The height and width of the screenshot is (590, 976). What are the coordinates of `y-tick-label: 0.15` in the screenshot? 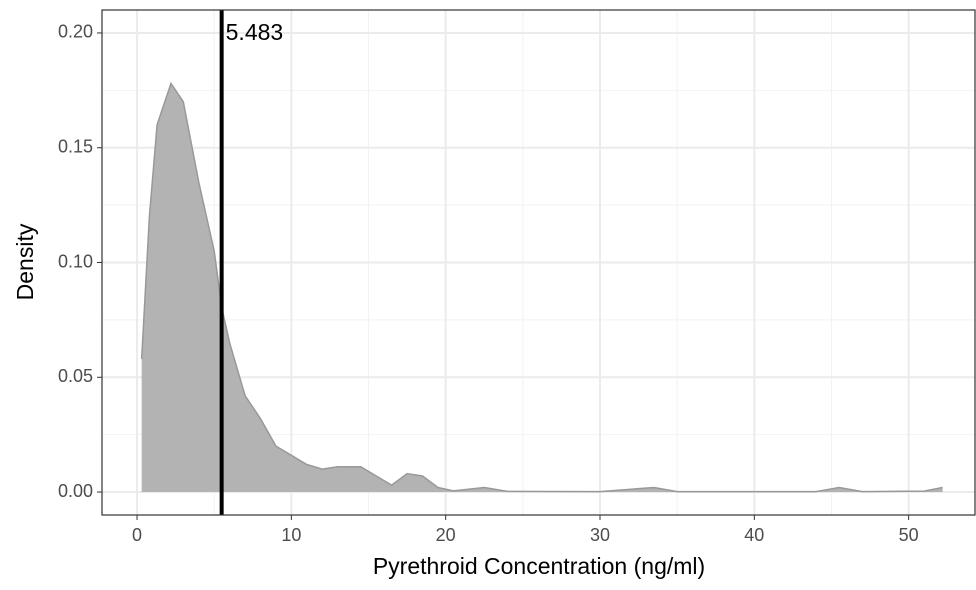 It's located at (75, 146).